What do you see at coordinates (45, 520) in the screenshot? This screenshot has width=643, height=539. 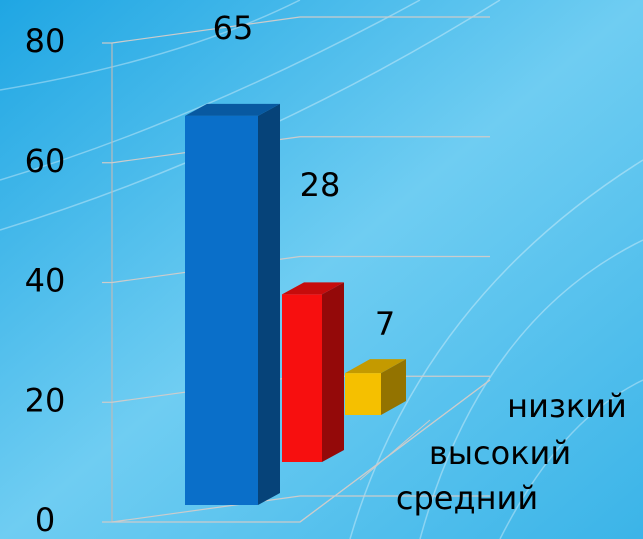 I see `y-tick-label: 0` at bounding box center [45, 520].